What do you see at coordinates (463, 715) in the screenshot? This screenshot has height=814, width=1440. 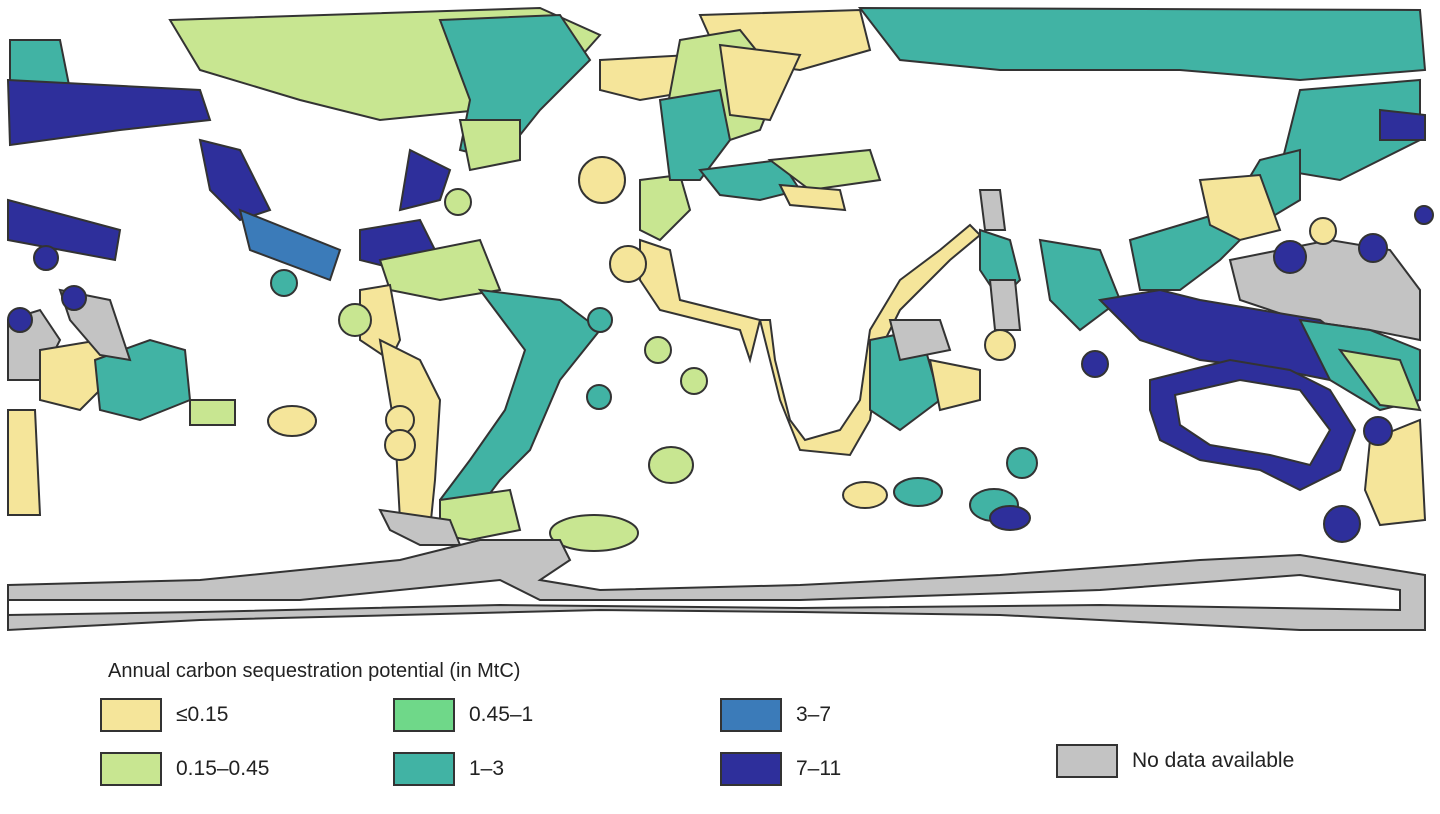 I see `legend-item-1: 0.45–1` at bounding box center [463, 715].